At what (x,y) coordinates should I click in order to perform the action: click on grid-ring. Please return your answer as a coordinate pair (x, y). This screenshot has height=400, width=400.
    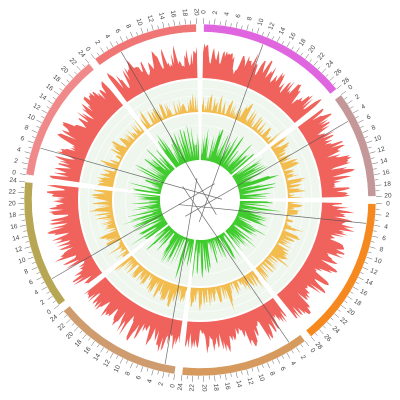
    Looking at the image, I should click on (200, 200).